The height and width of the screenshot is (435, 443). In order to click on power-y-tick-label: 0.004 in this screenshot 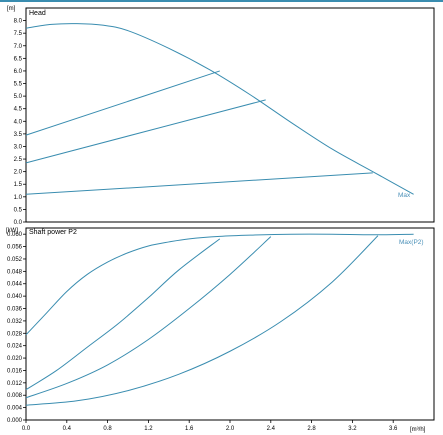, I will do `click(15, 409)`.